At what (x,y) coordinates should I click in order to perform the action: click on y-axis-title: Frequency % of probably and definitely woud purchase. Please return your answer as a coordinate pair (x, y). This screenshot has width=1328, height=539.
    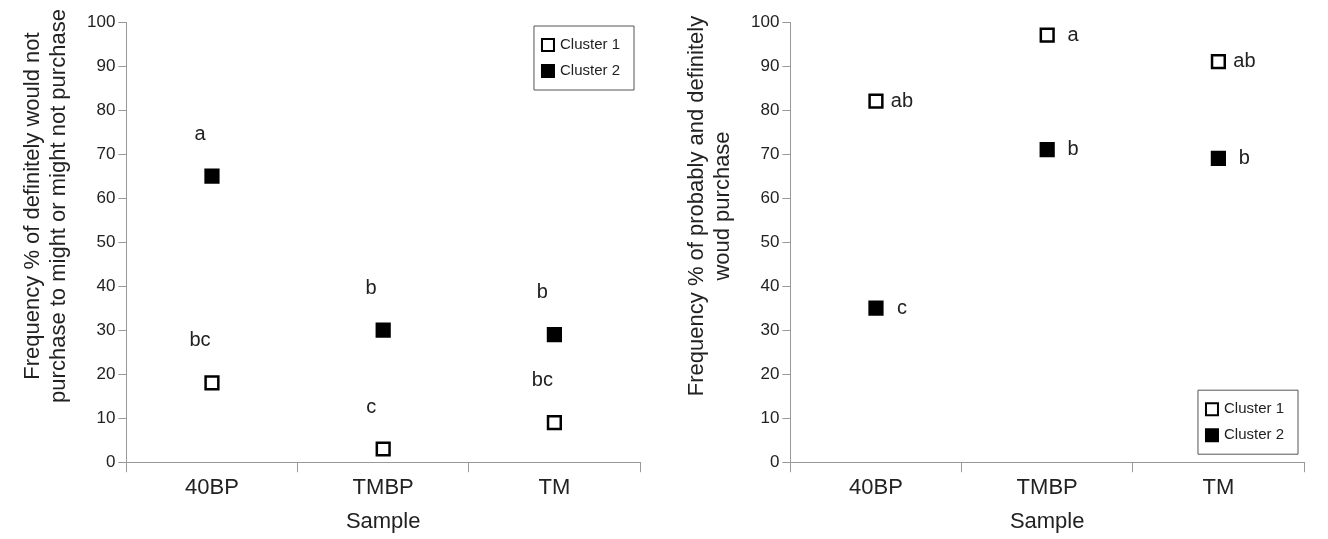
    Looking at the image, I should click on (709, 206).